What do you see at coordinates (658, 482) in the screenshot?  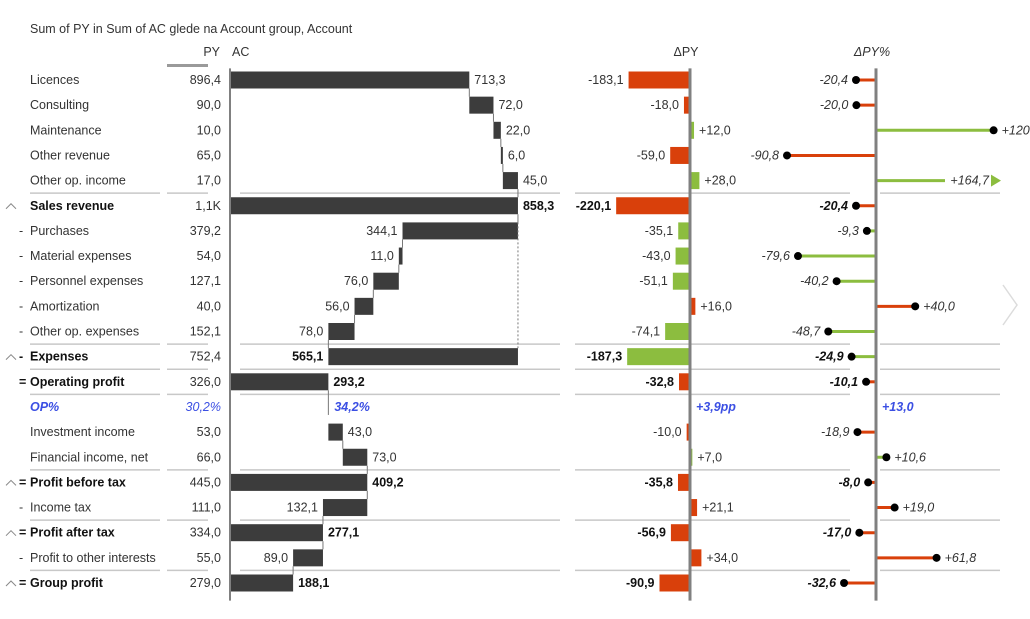 I see `delta-py-label: -35,8` at bounding box center [658, 482].